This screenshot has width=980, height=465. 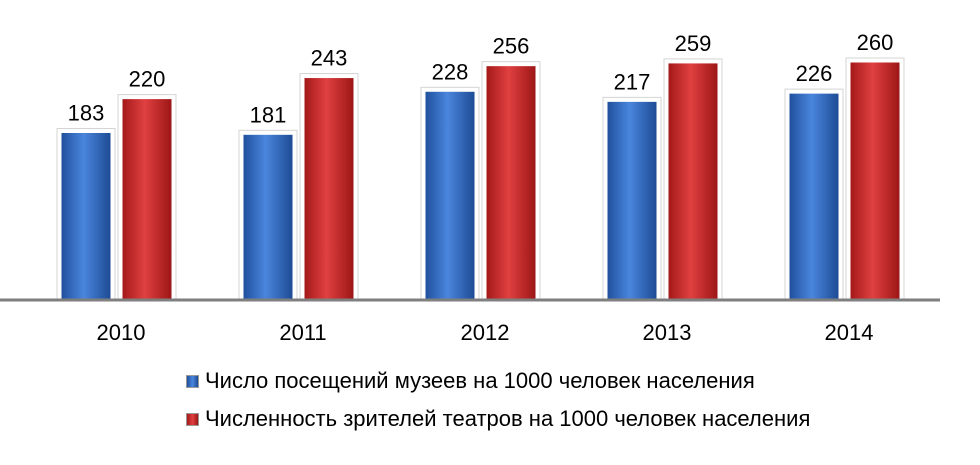 What do you see at coordinates (147, 199) in the screenshot?
I see `bar-2010-s1` at bounding box center [147, 199].